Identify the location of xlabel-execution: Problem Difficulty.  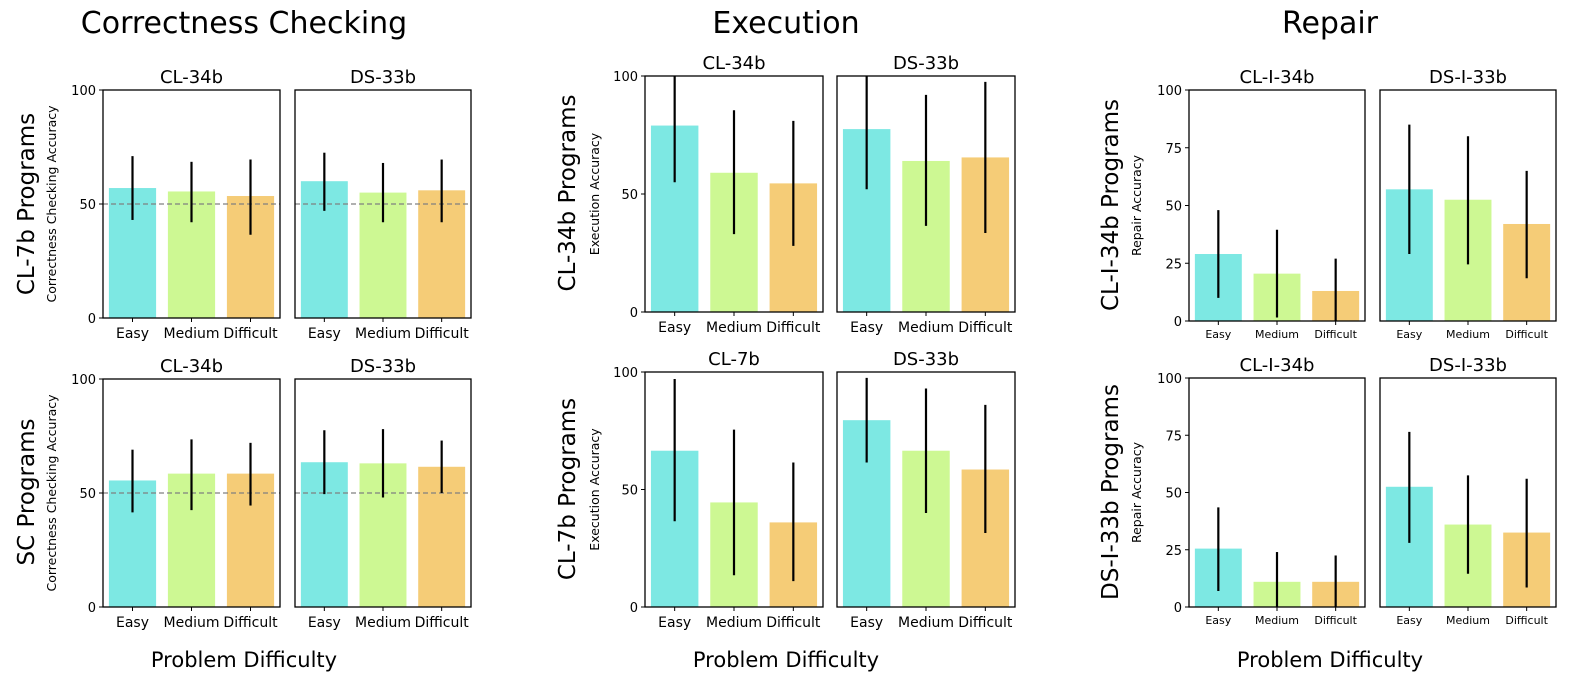
(786, 660).